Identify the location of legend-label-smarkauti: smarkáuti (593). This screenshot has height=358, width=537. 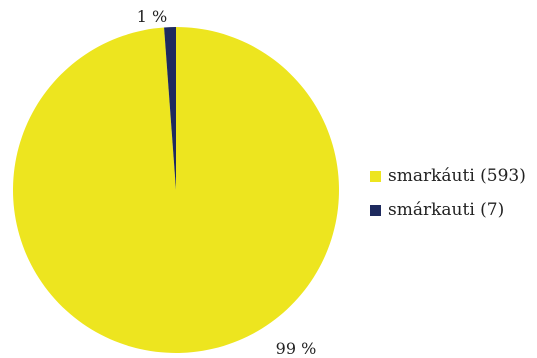
(457, 176).